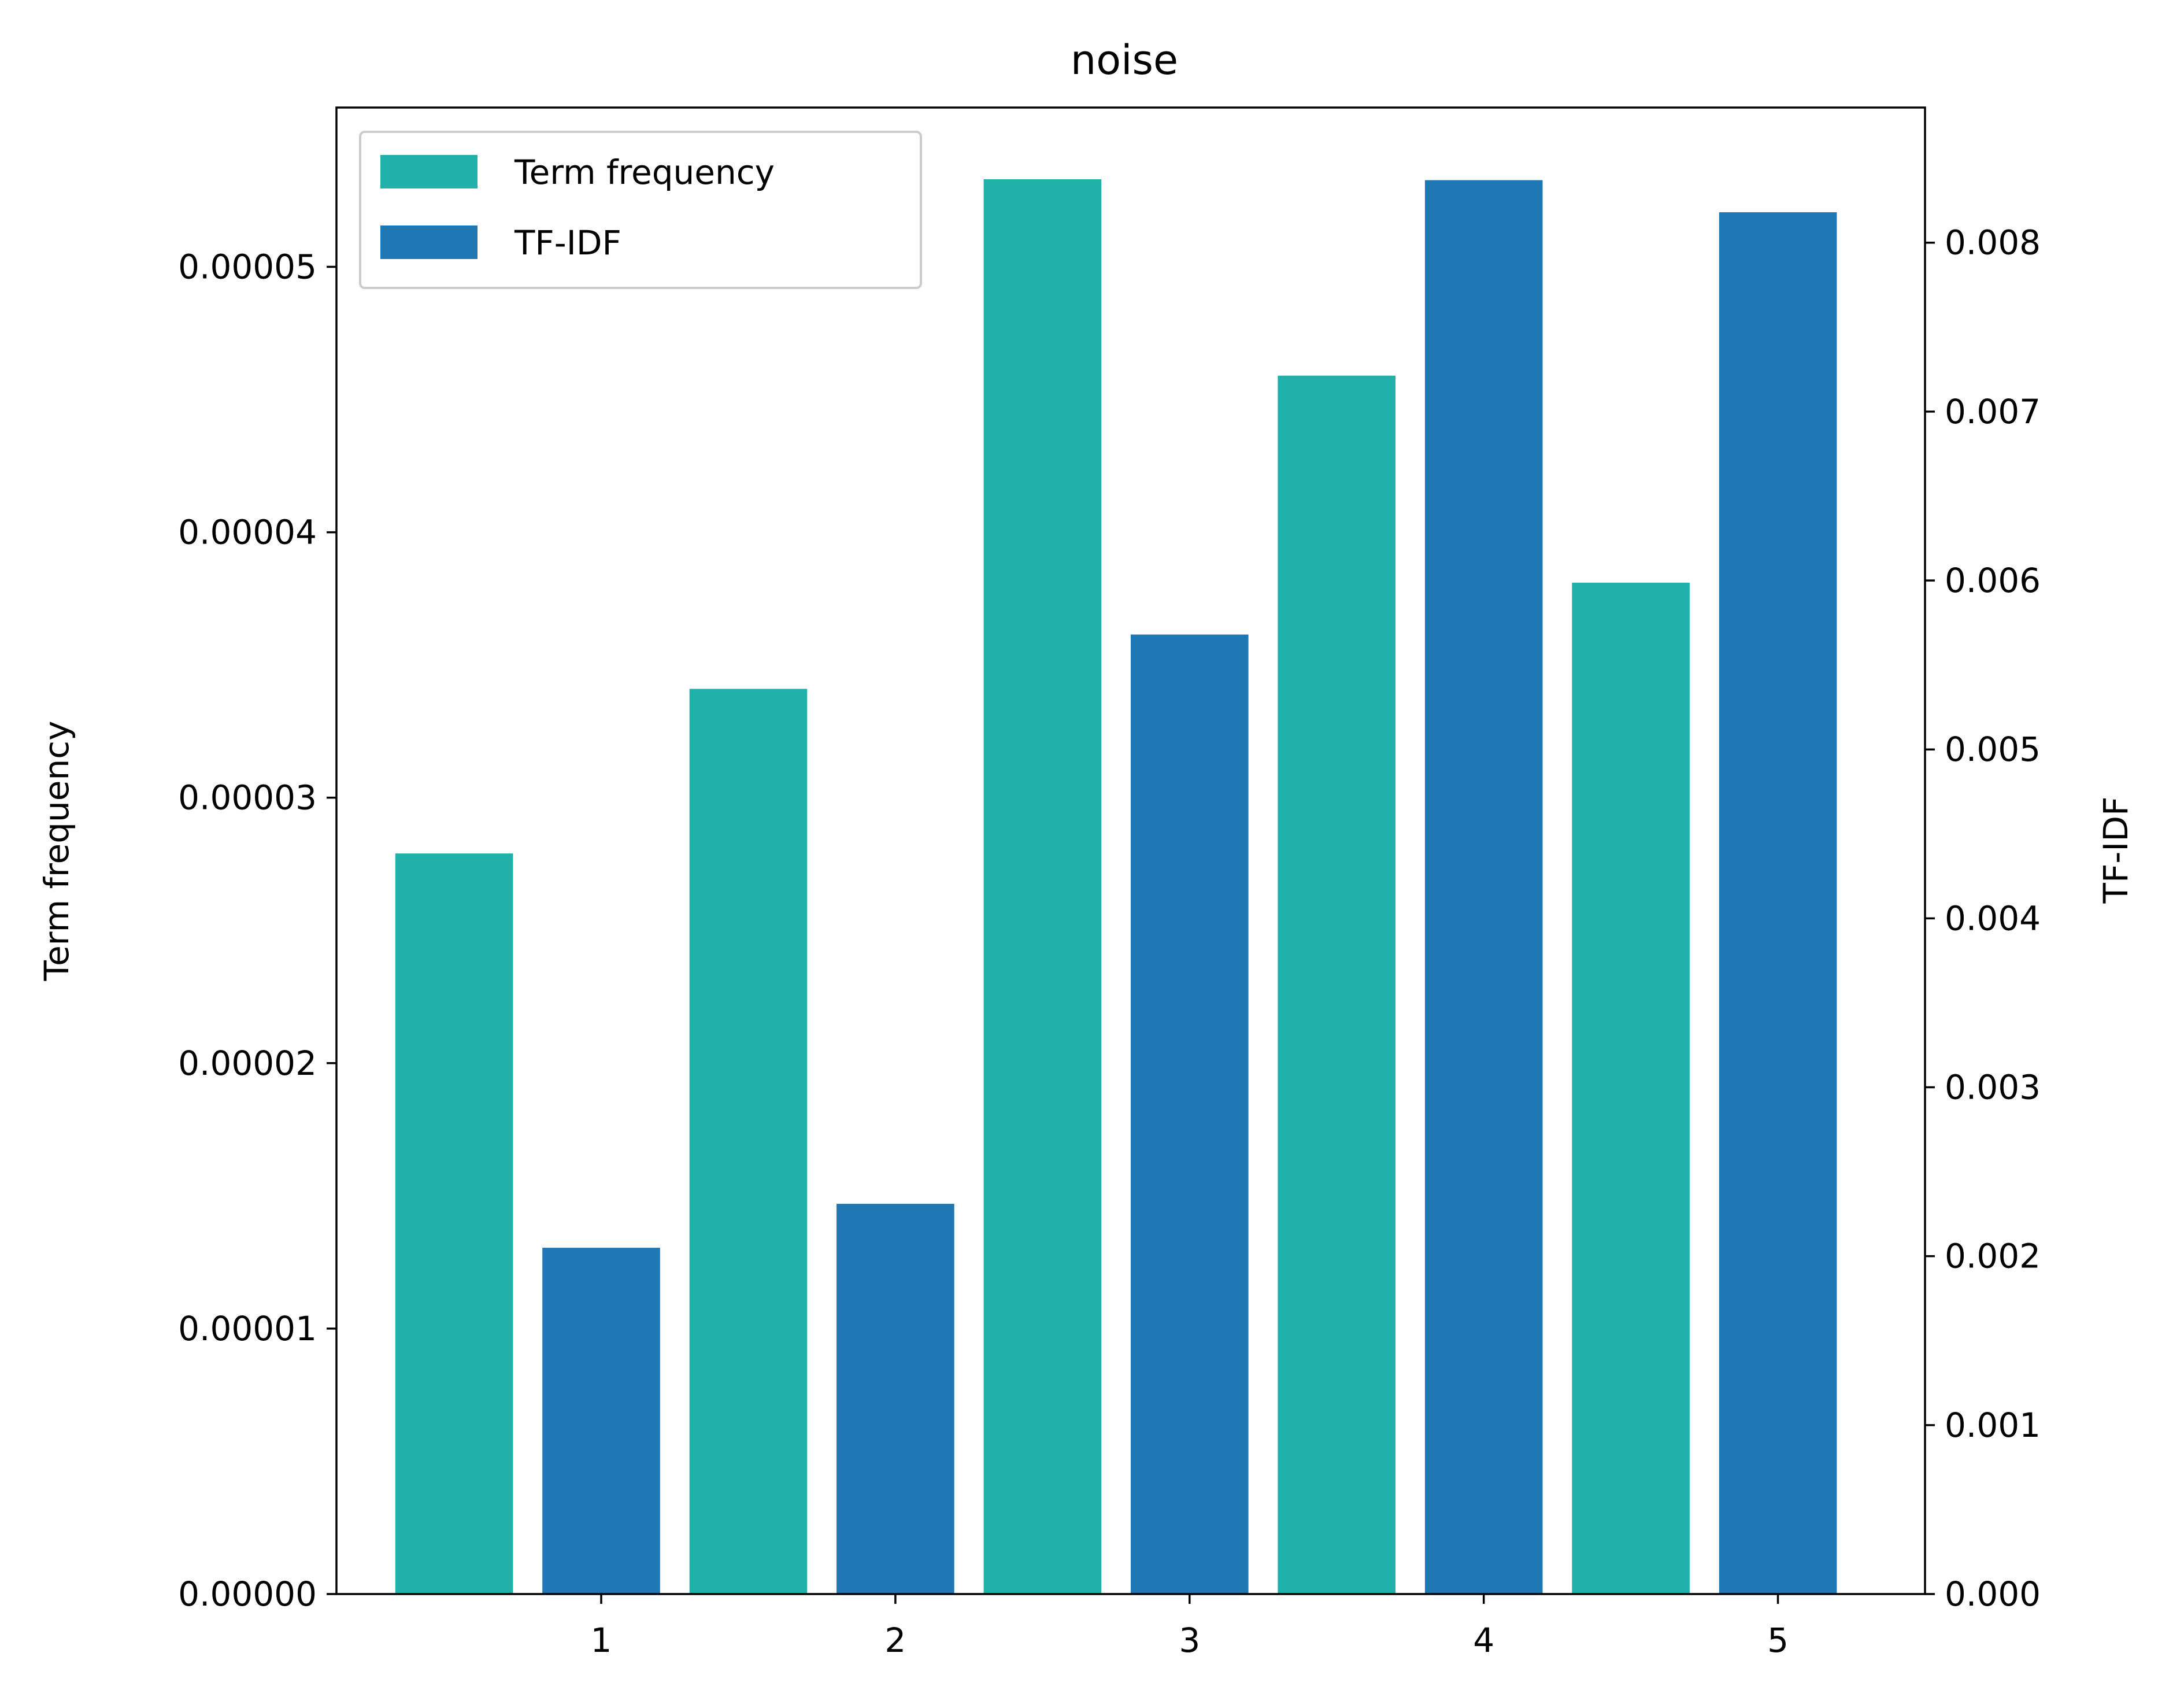 The image size is (2184, 1701). What do you see at coordinates (428, 242) in the screenshot?
I see `legend-swatch-tf-idf` at bounding box center [428, 242].